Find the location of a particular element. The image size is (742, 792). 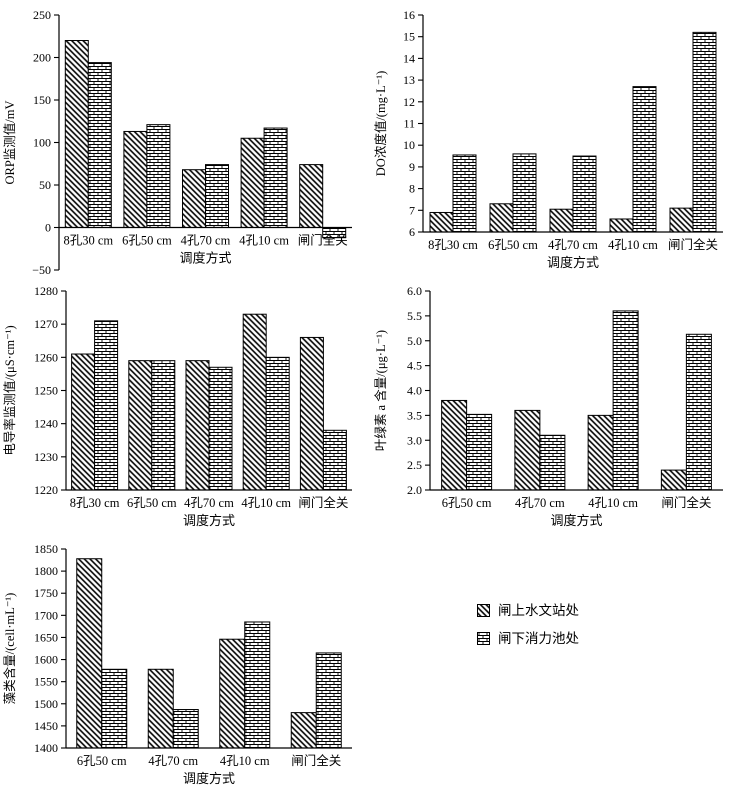

y-tick-label: 16 is located at coordinates (409, 15).